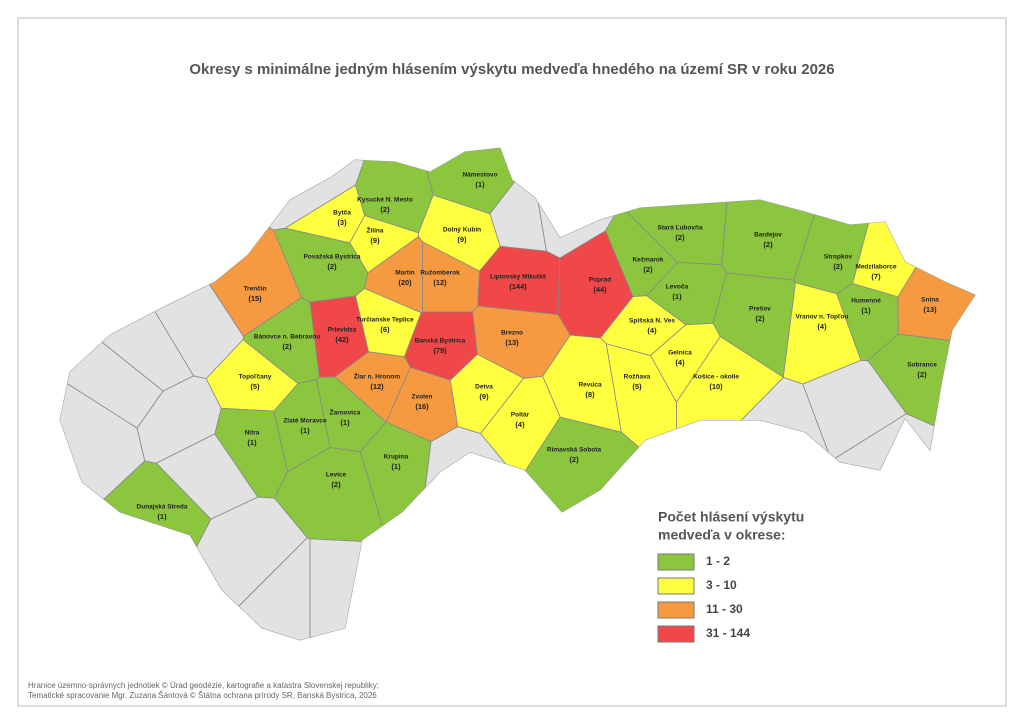  I want to click on legend: 1 - 2 3 - 10 11 - 30 31 - 144, so click(703, 598).